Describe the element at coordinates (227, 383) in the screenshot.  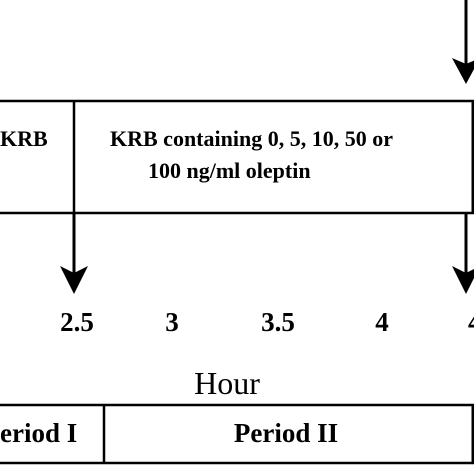
I see `axis-title: Hour` at that location.